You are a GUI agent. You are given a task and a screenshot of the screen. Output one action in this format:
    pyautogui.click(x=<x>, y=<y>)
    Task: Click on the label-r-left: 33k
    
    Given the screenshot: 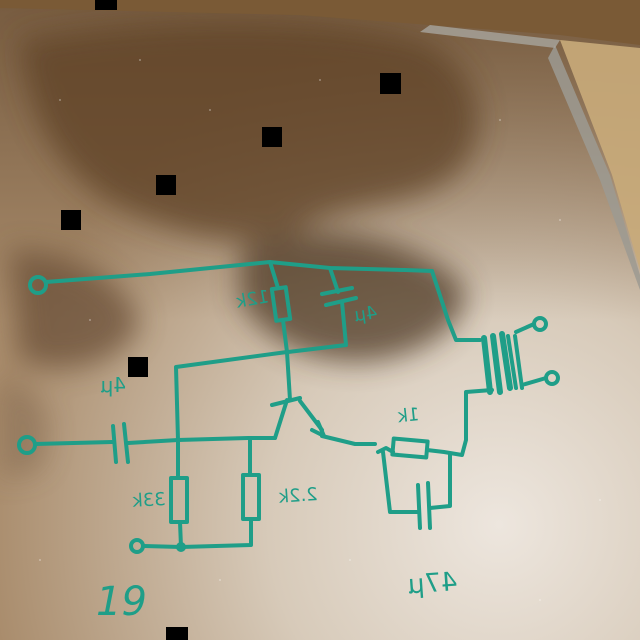 What is the action you would take?
    pyautogui.click(x=148, y=500)
    